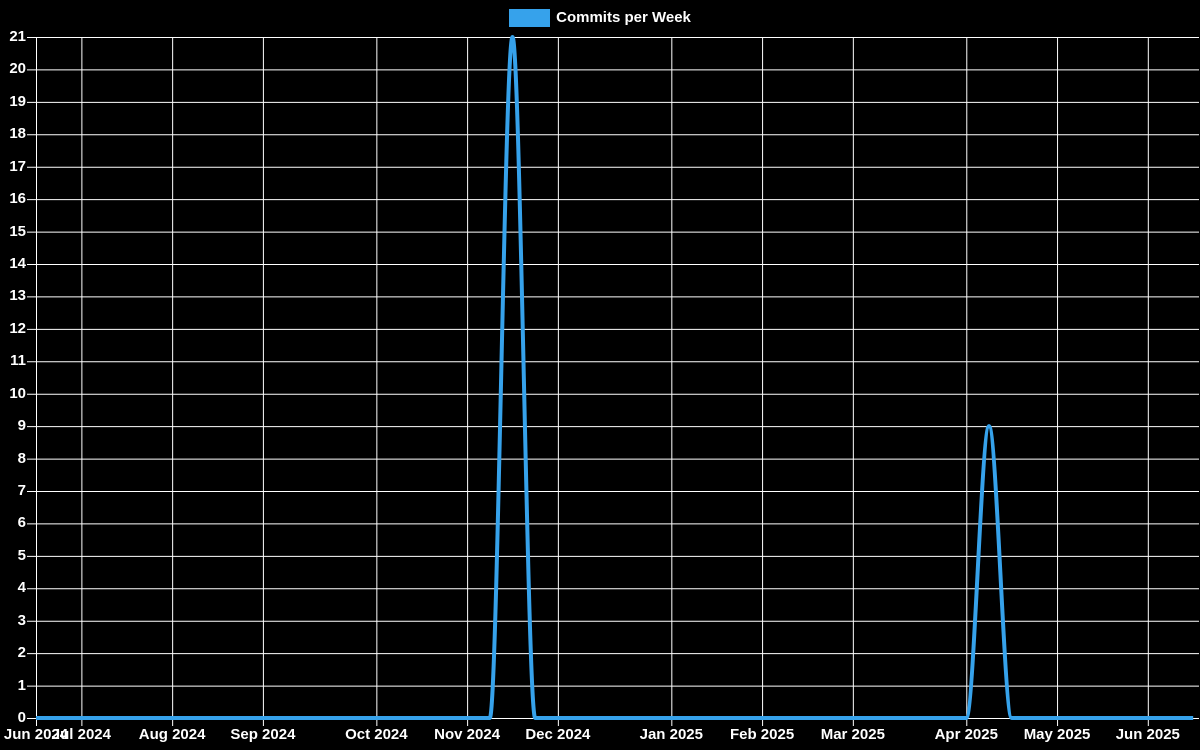 This screenshot has height=750, width=1200. I want to click on x-tick-label: Jan 2025, so click(671, 734).